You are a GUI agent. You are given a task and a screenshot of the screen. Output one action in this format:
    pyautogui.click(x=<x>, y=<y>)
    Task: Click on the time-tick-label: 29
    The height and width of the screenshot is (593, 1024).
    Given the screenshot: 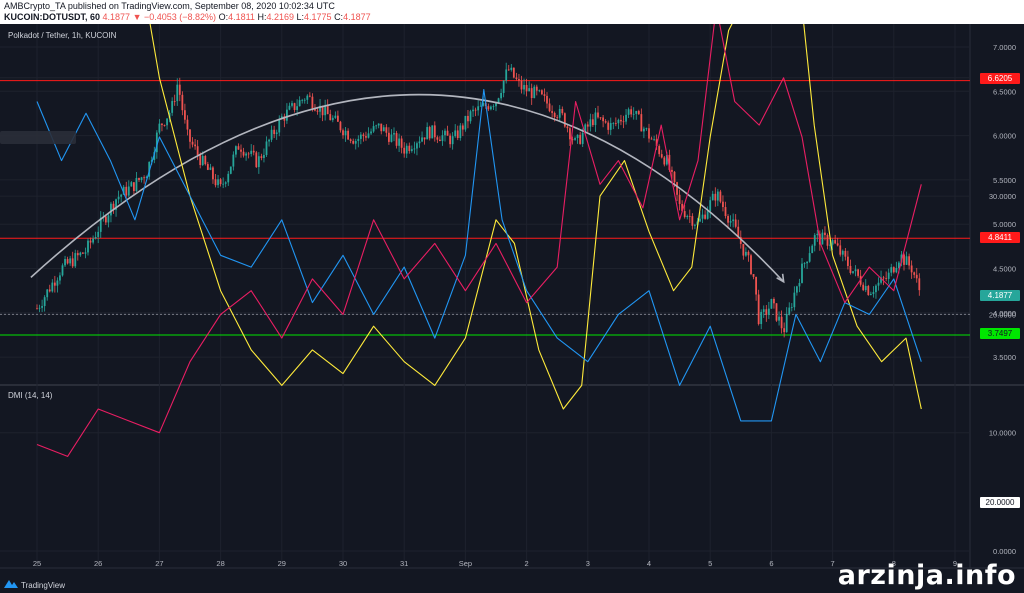 What is the action you would take?
    pyautogui.click(x=282, y=563)
    